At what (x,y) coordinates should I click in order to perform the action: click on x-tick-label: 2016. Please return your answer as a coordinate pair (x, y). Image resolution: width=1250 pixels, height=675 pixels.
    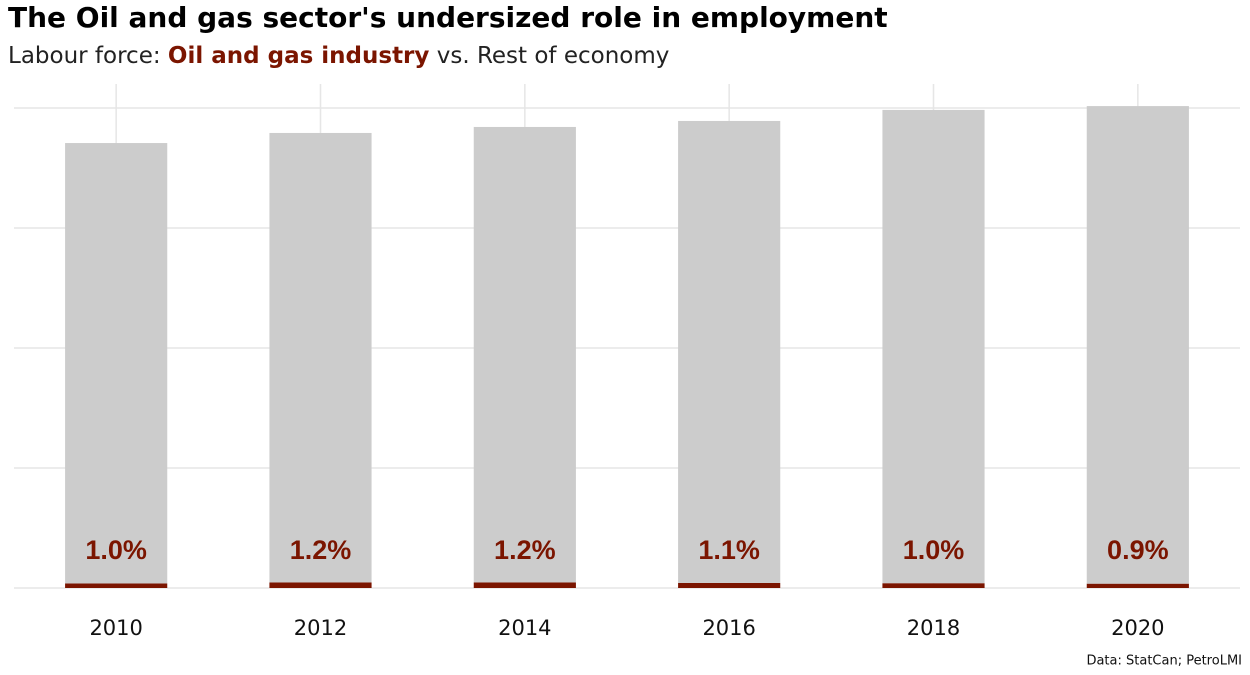
    Looking at the image, I should click on (728, 628).